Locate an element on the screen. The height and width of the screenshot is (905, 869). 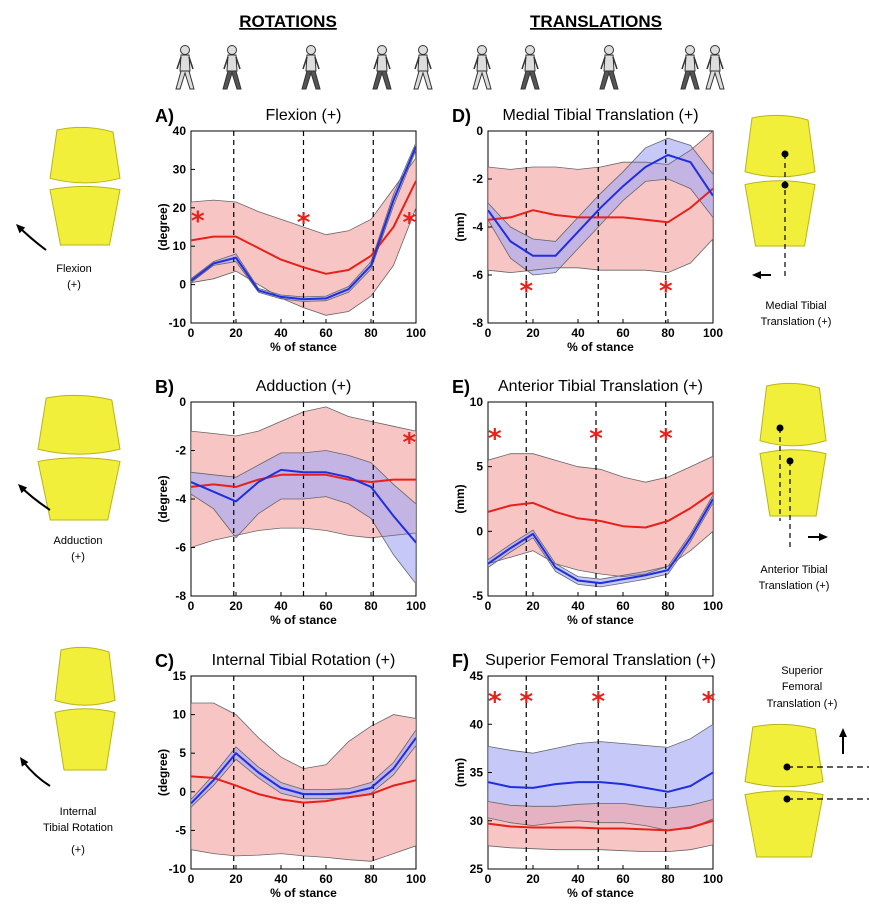
y-axis-label: (mm) is located at coordinates (460, 226).